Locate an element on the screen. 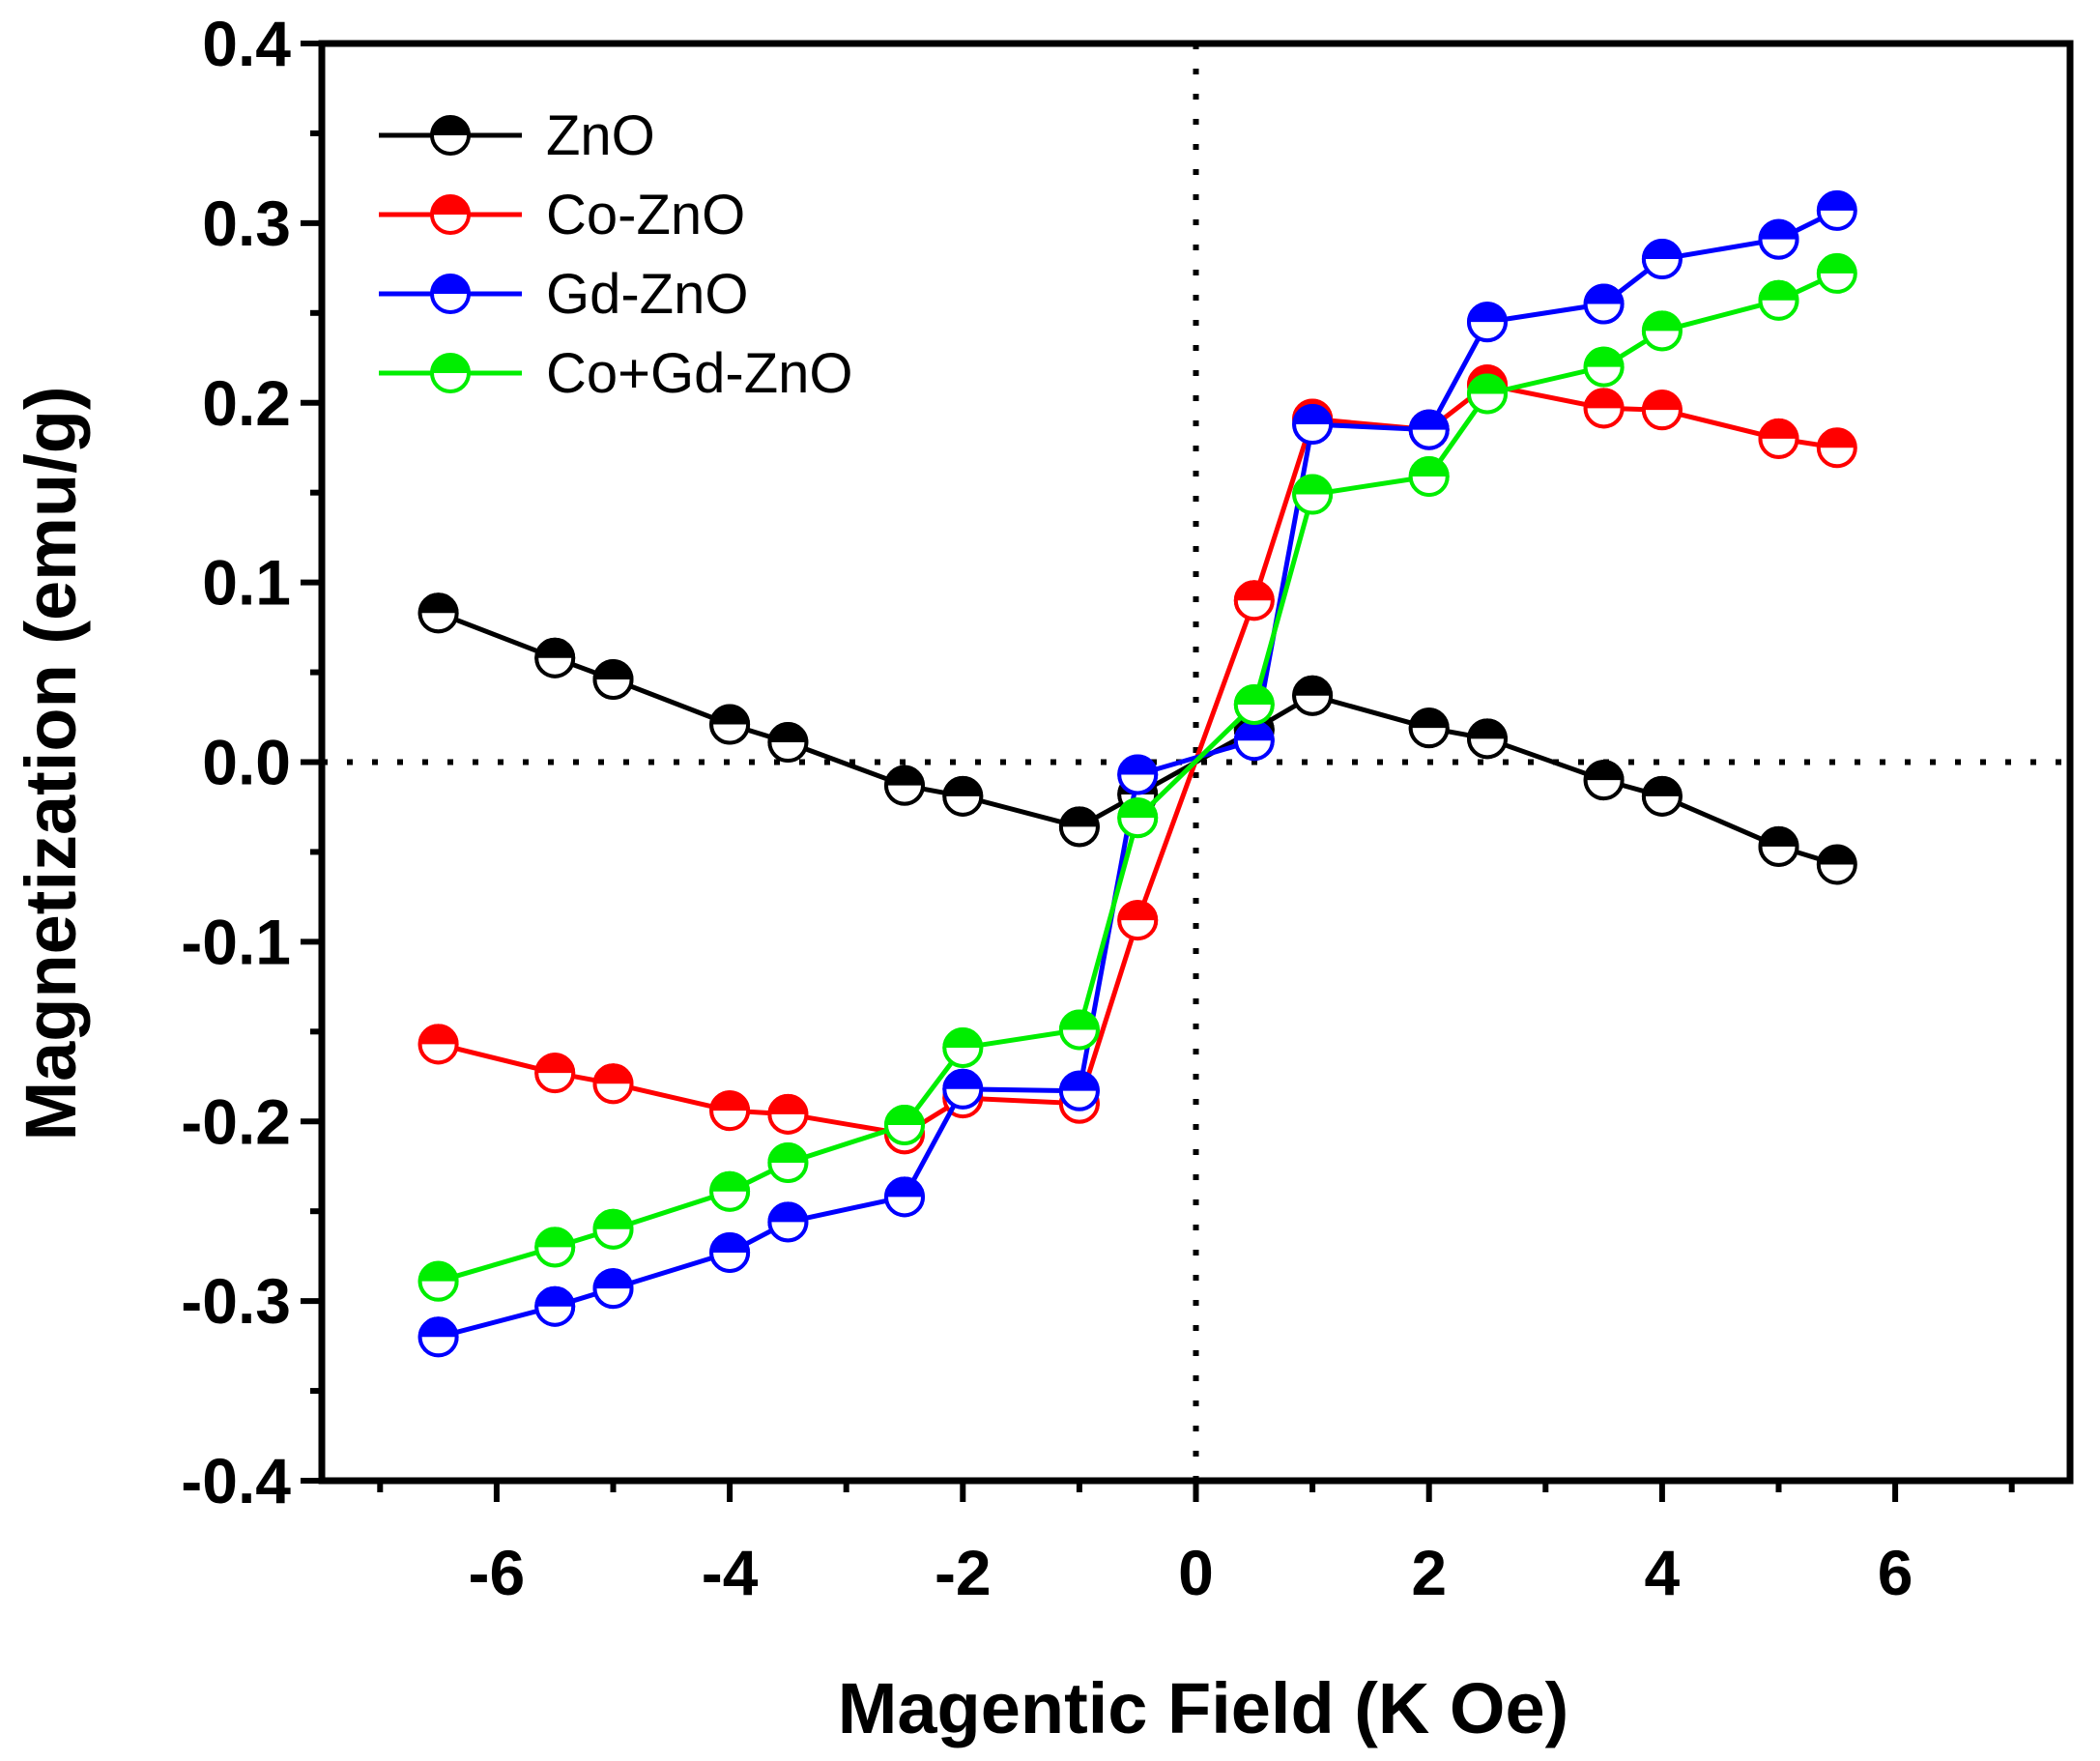  y-tick-label: 0.0 is located at coordinates (246, 762).